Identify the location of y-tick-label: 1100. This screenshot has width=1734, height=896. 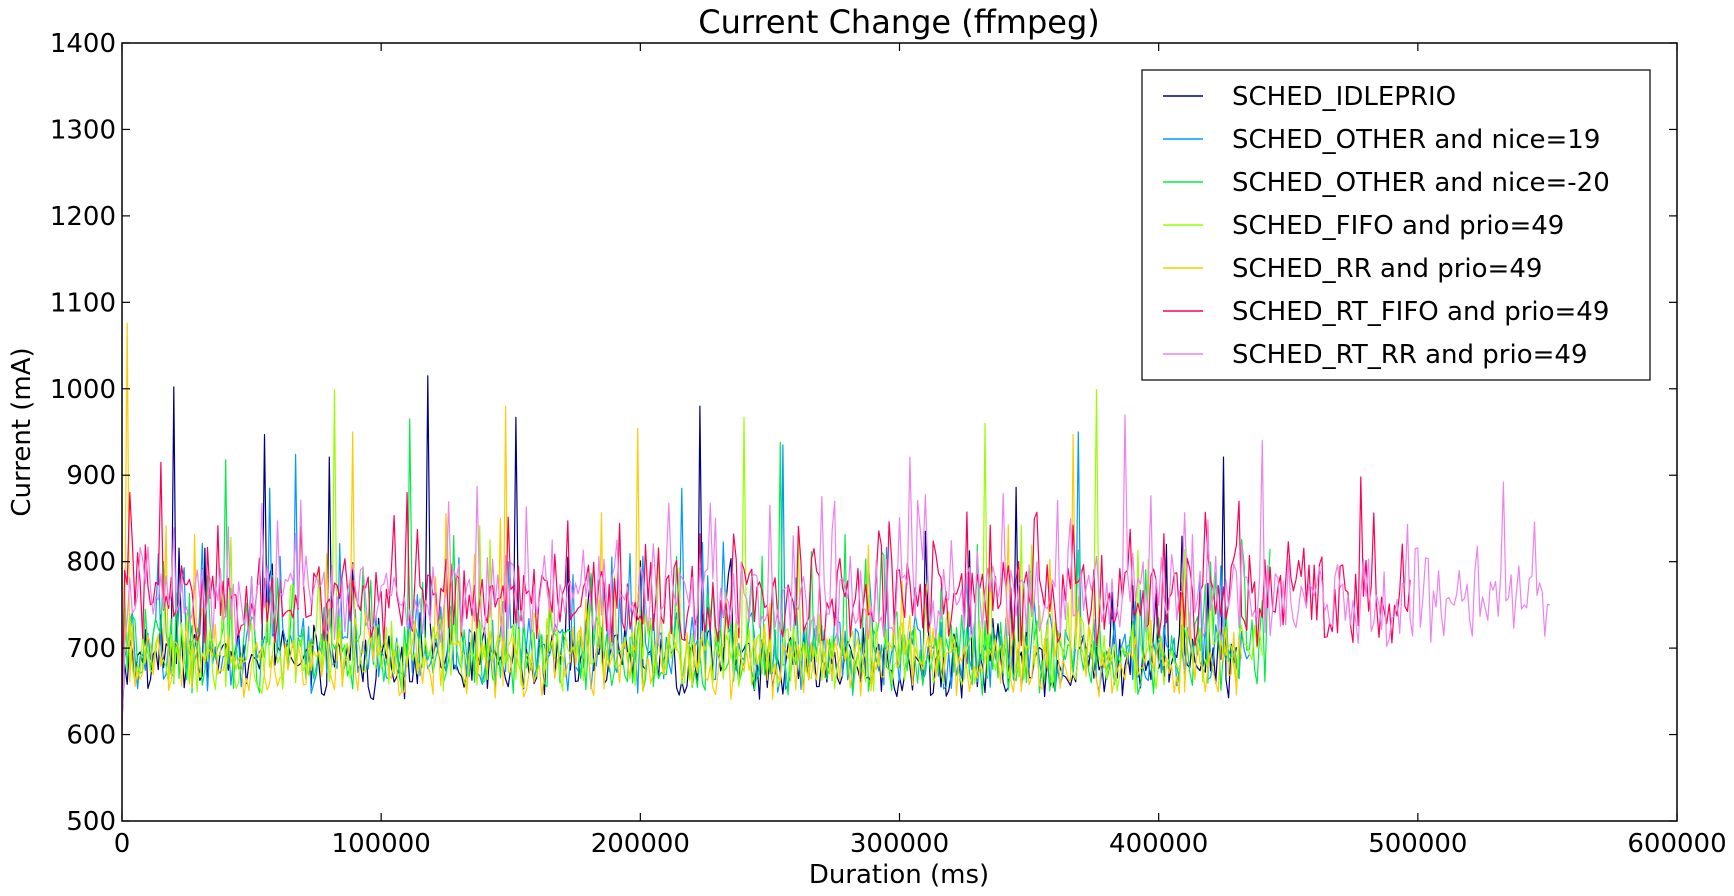
(83, 303).